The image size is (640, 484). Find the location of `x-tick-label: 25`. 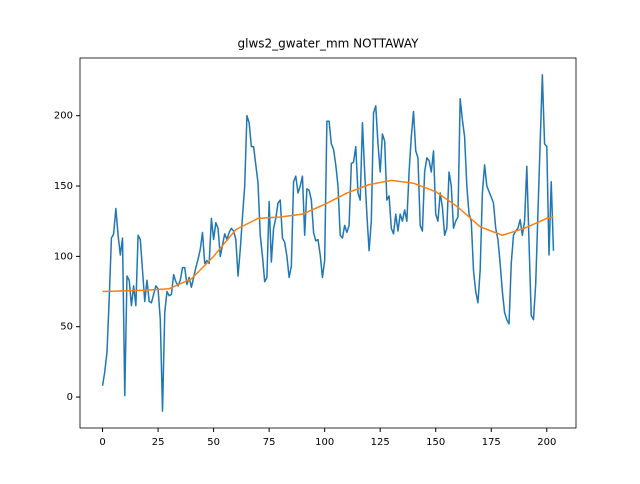

x-tick-label: 25 is located at coordinates (158, 442).